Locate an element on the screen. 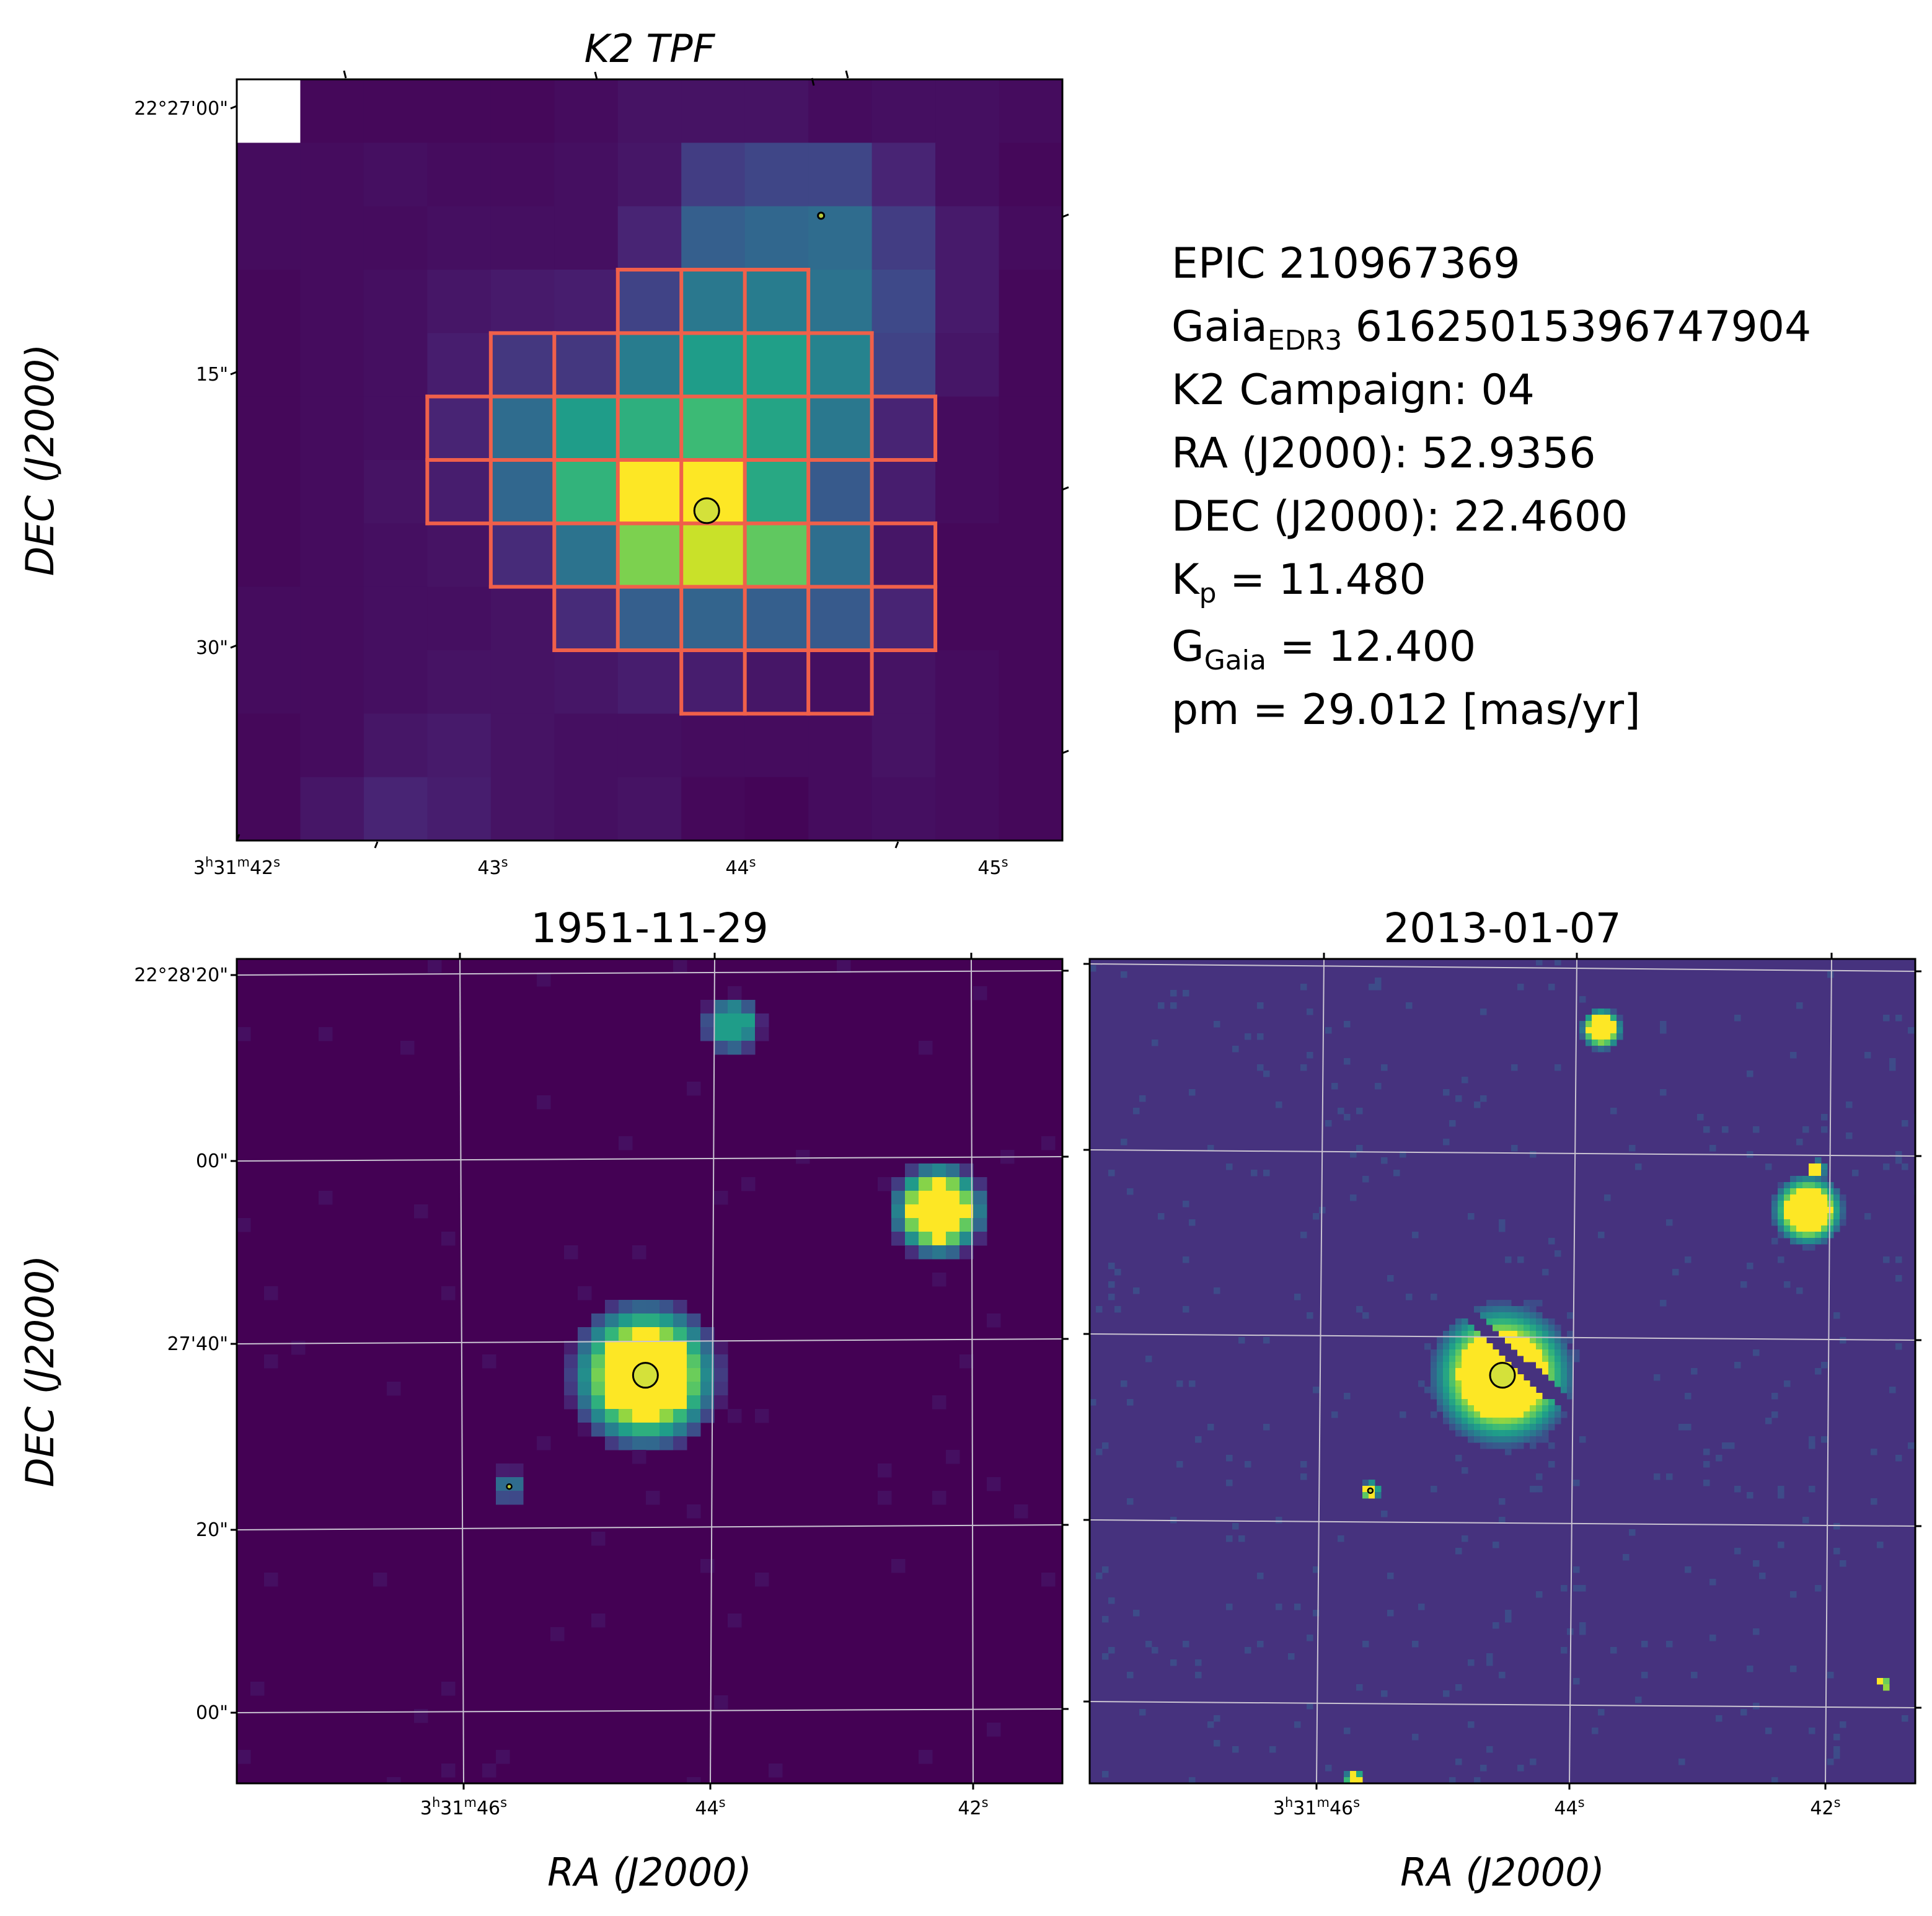 The width and height of the screenshot is (1932, 1916). dec-tick is located at coordinates (1065, 488).